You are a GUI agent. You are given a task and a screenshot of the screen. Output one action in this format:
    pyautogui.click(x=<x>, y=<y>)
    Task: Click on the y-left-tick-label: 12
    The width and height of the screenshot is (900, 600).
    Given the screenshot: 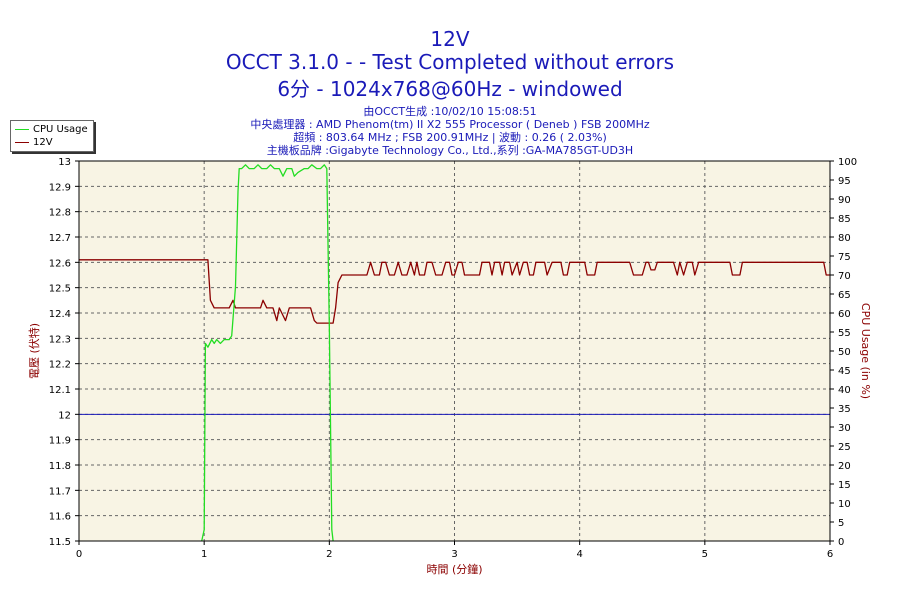 What is the action you would take?
    pyautogui.click(x=64, y=415)
    